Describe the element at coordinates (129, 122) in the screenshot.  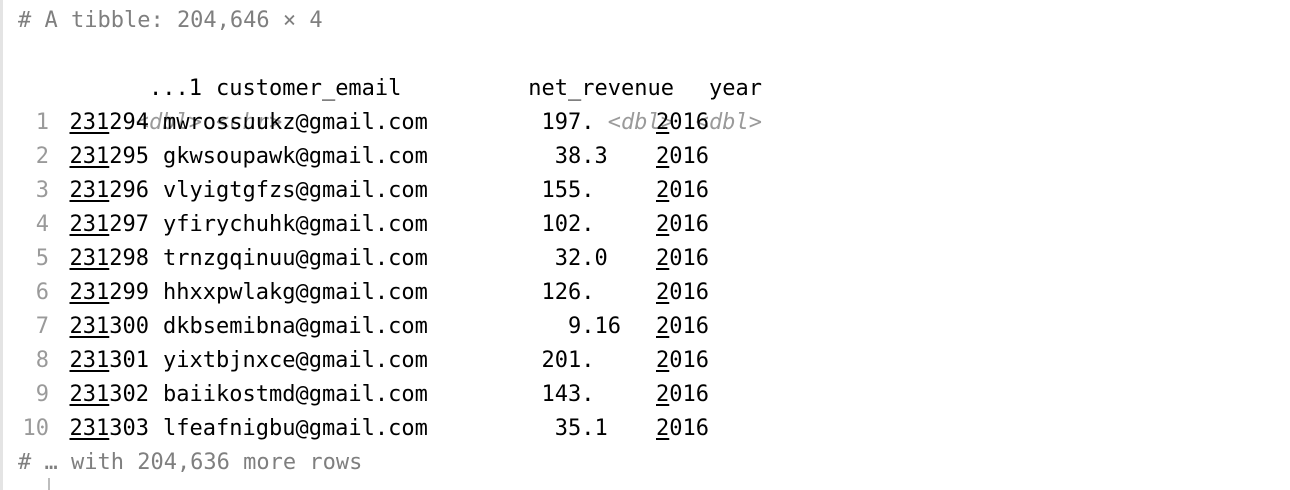
I see `cell-id-trailing-digits: 294` at that location.